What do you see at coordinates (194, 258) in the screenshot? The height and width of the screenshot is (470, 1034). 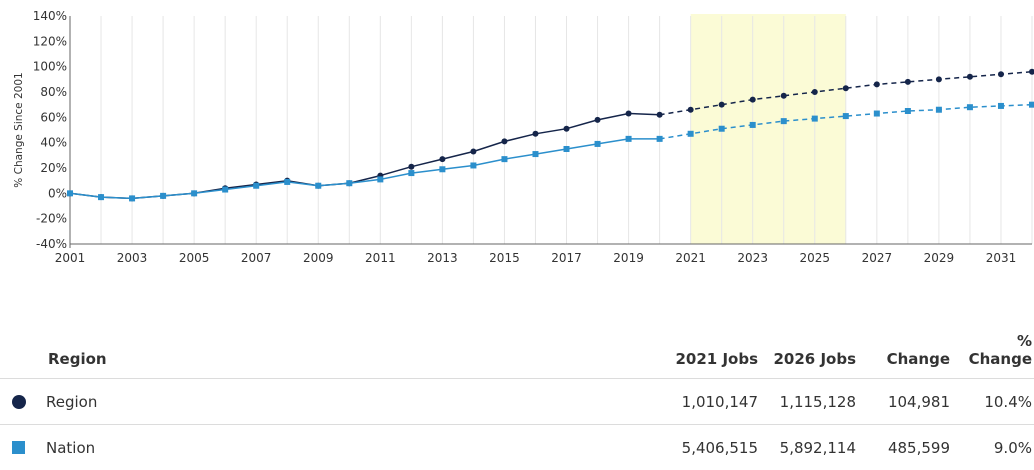 I see `x-tick-label: 2005` at bounding box center [194, 258].